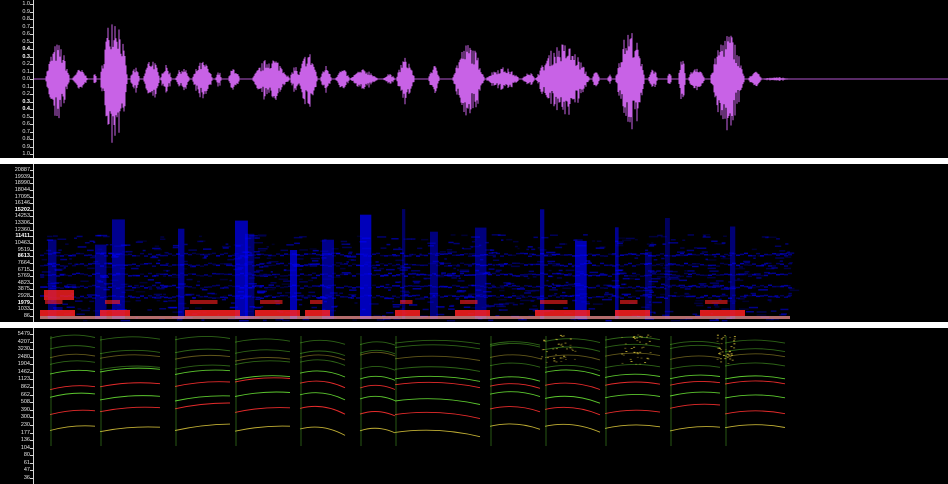 Image resolution: width=948 pixels, height=484 pixels. Describe the element at coordinates (23, 349) in the screenshot. I see `pitch-axis-label: 3230` at that location.